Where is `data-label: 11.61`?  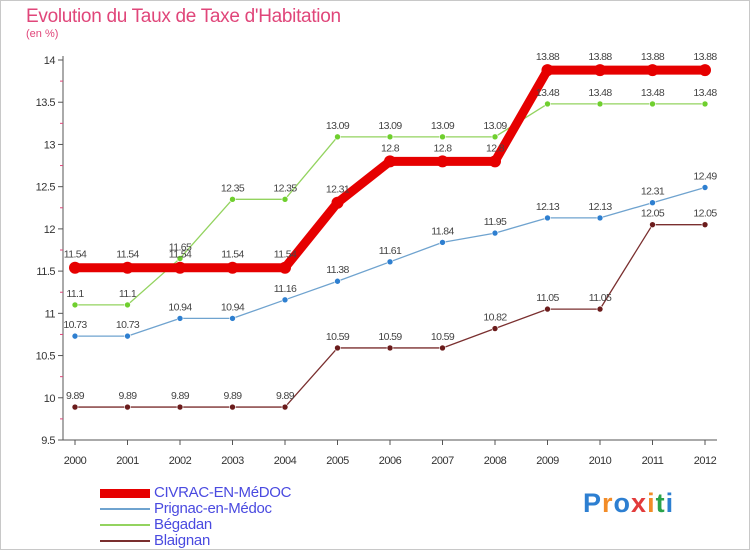
data-label: 11.61 is located at coordinates (390, 251).